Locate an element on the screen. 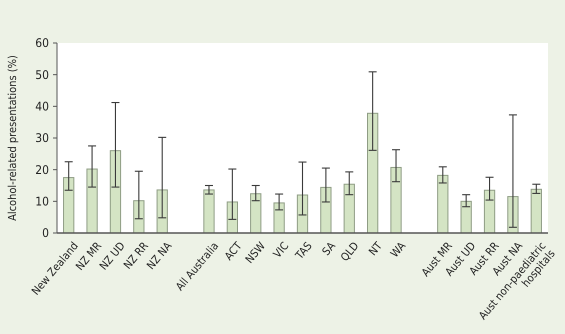 The height and width of the screenshot is (334, 565). y-axis-title: Alcohol-related presentations (%) is located at coordinates (12, 137).